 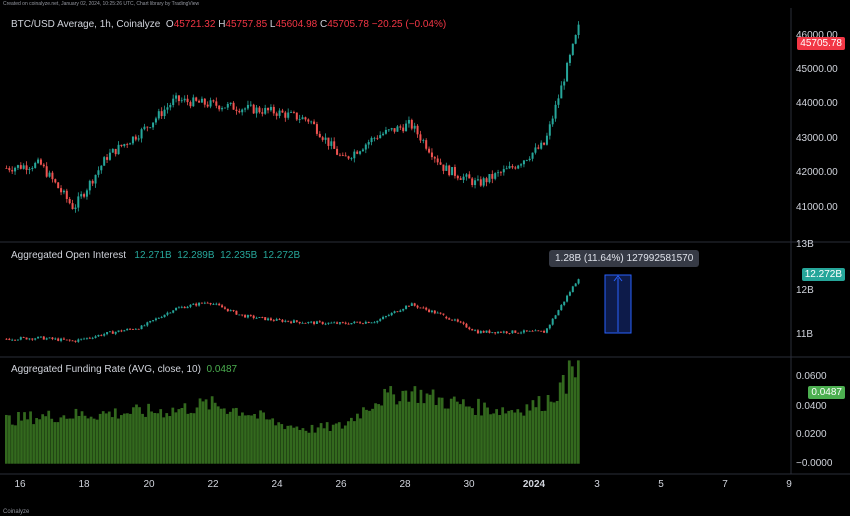 I want to click on price-title: BTC/USD Average, 1h, Coinalyze, so click(x=86, y=24).